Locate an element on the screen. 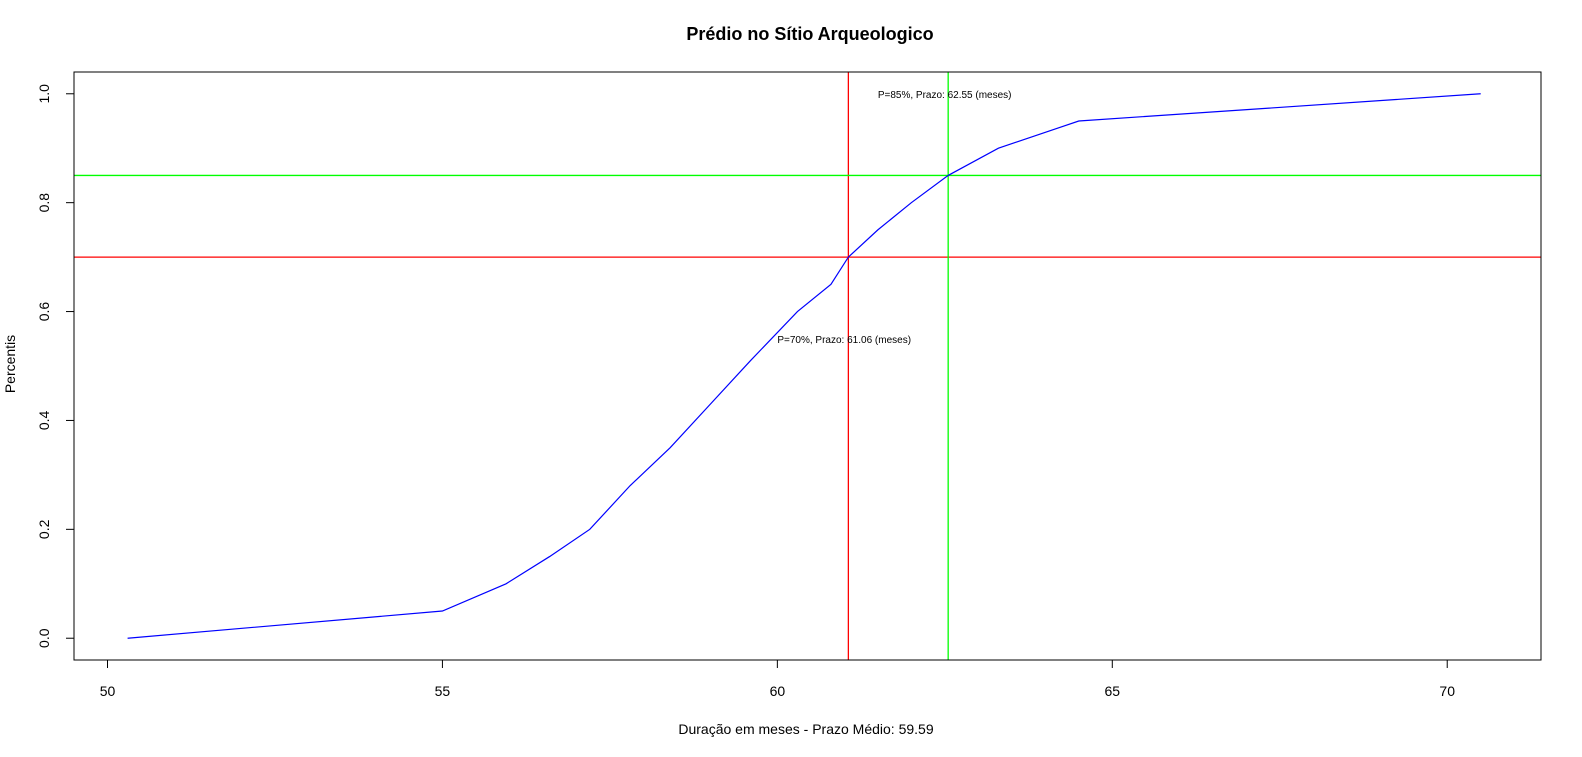  y-axis: 0.0 0.2 0.4 0.6 0.8 1.0 is located at coordinates (55, 366).